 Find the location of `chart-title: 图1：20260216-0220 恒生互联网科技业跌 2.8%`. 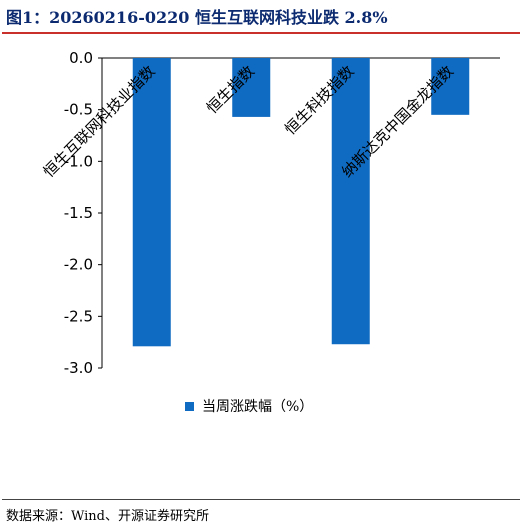

chart-title: 图1：20260216-0220 恒生互联网科技业跌 2.8% is located at coordinates (197, 17).